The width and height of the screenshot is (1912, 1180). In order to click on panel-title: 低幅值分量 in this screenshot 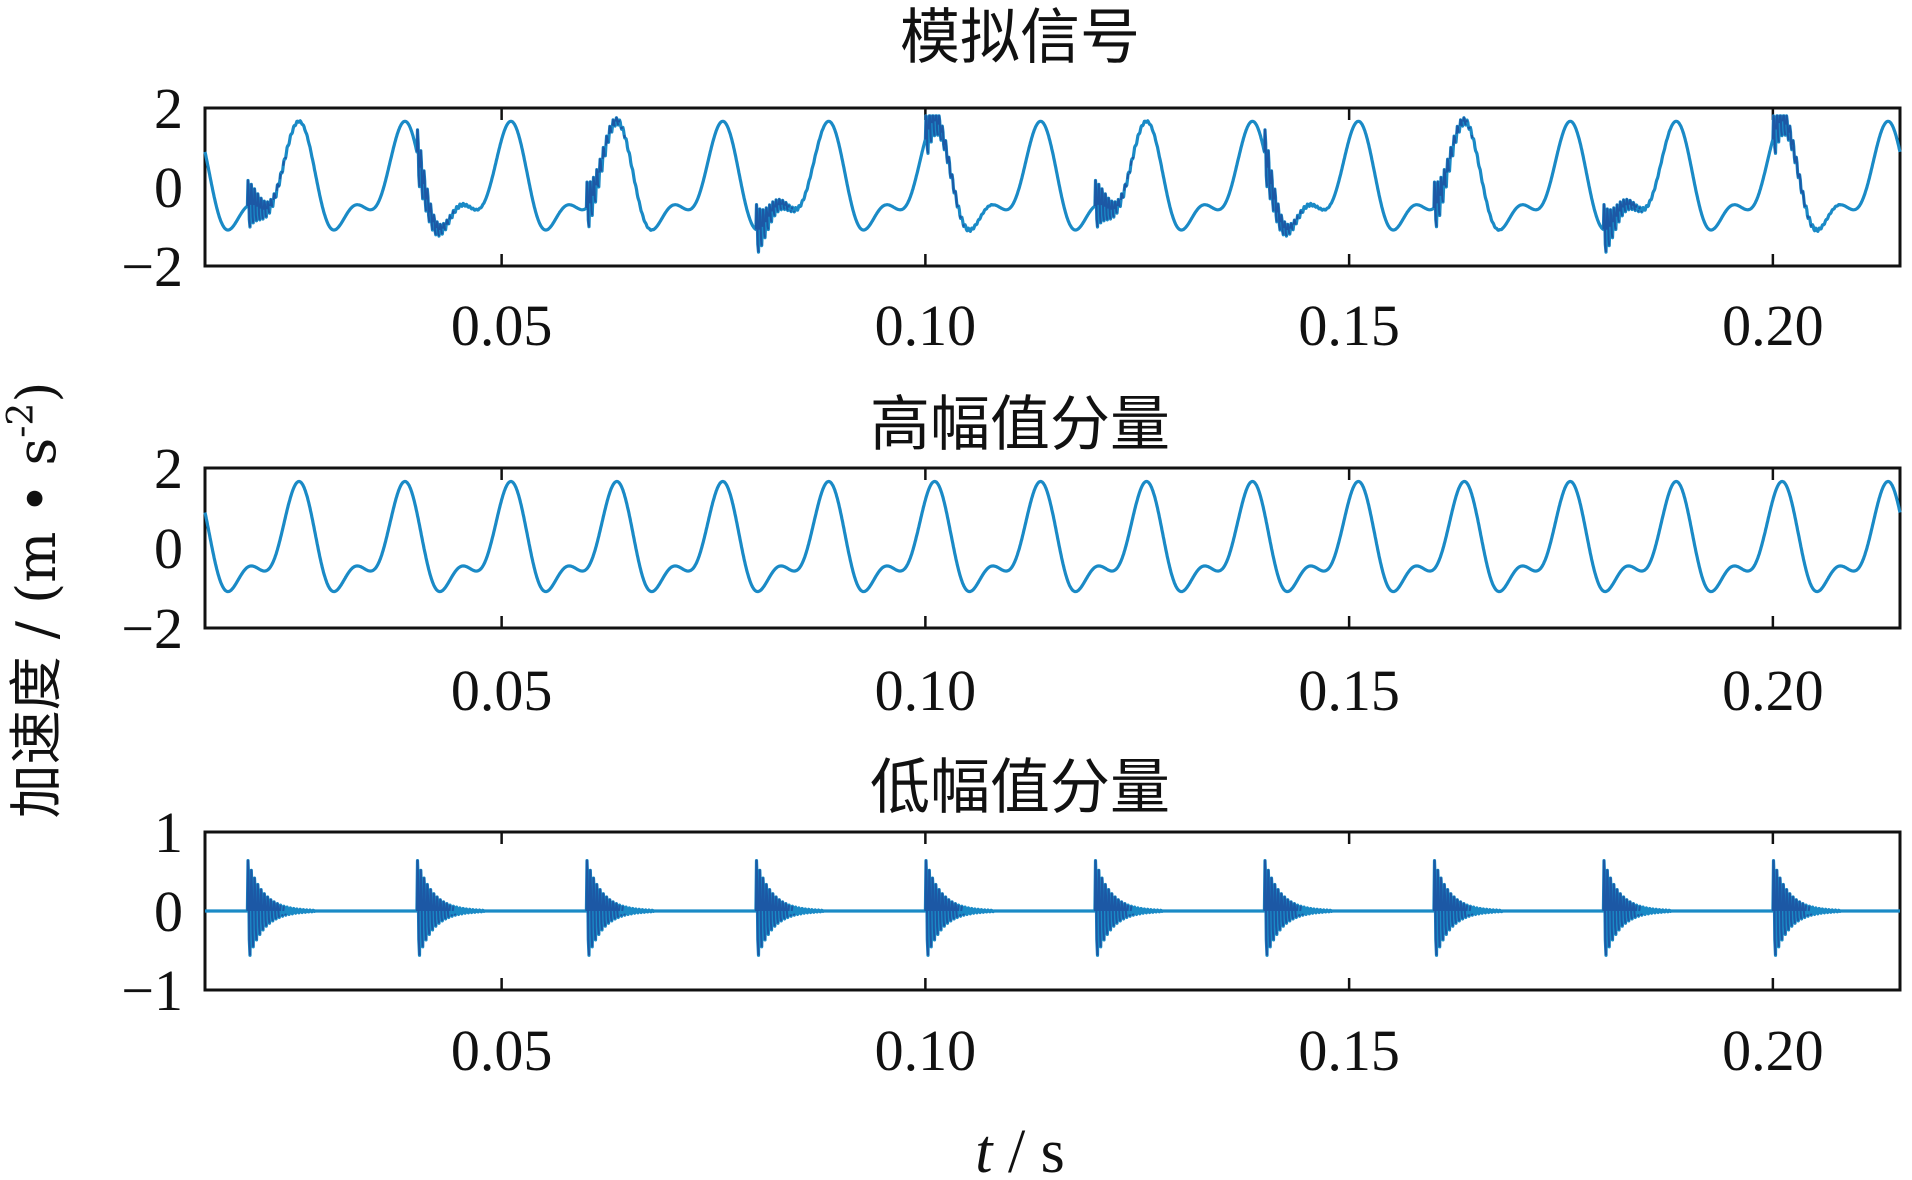, I will do `click(1020, 788)`.